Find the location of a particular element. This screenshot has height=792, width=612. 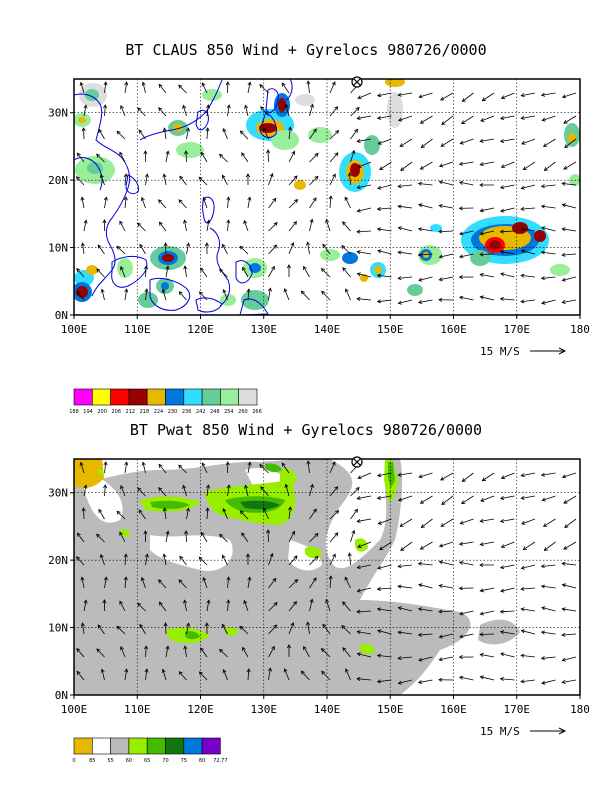

x-tick-label: 130E is located at coordinates (264, 329).